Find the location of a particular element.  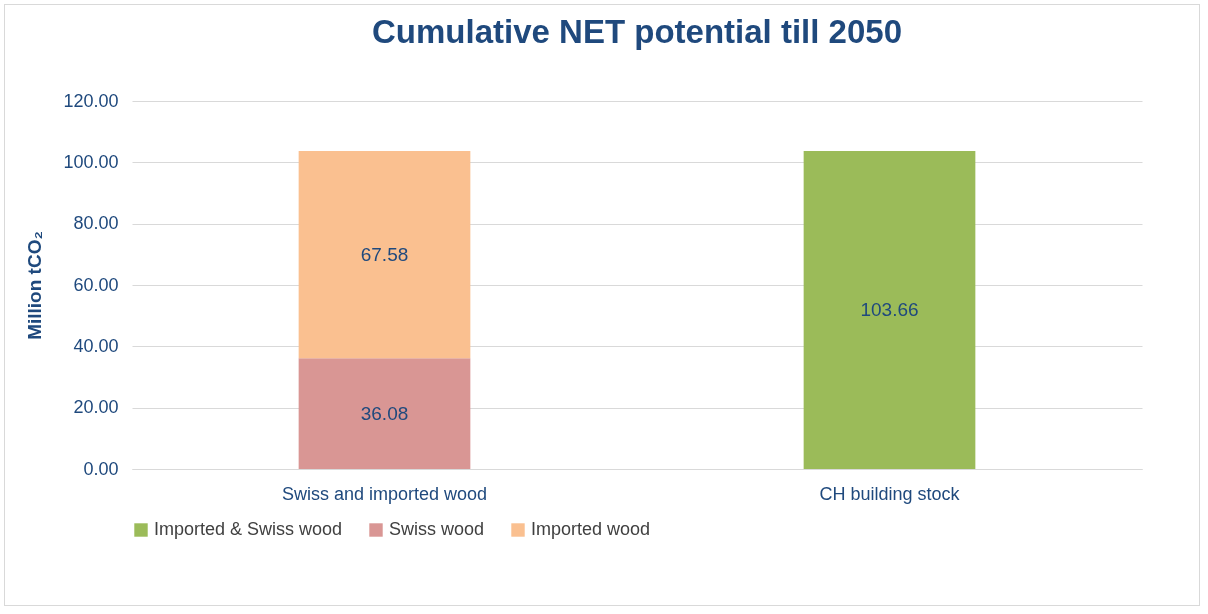

y-tick-label: 0.00 is located at coordinates (101, 468).